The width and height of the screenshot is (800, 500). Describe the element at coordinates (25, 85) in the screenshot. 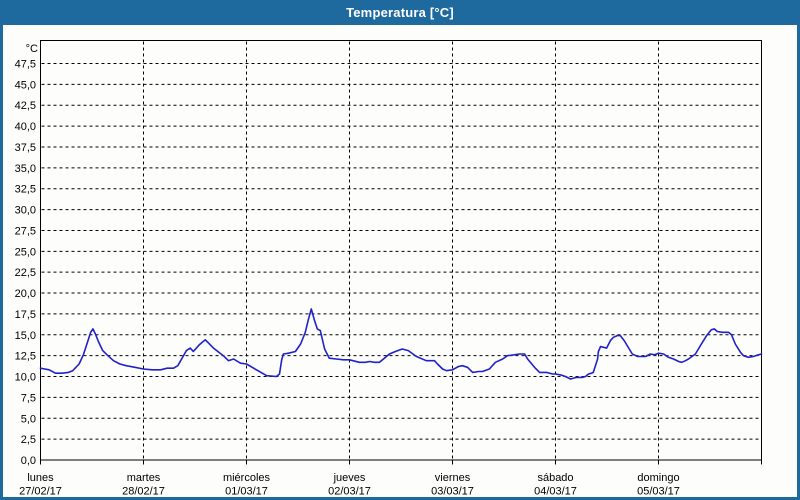

I see `y-axis-tick-label: 45,0` at that location.